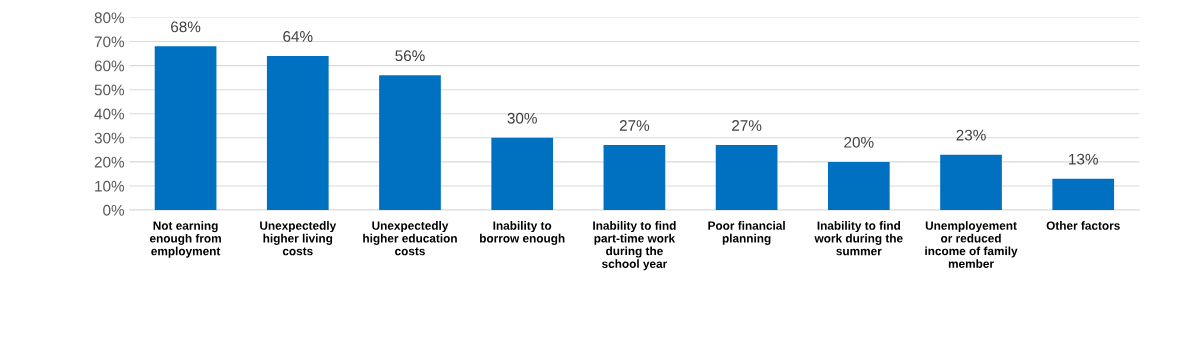 Image resolution: width=1177 pixels, height=350 pixels. Describe the element at coordinates (186, 27) in the screenshot. I see `data-label: 68%` at that location.